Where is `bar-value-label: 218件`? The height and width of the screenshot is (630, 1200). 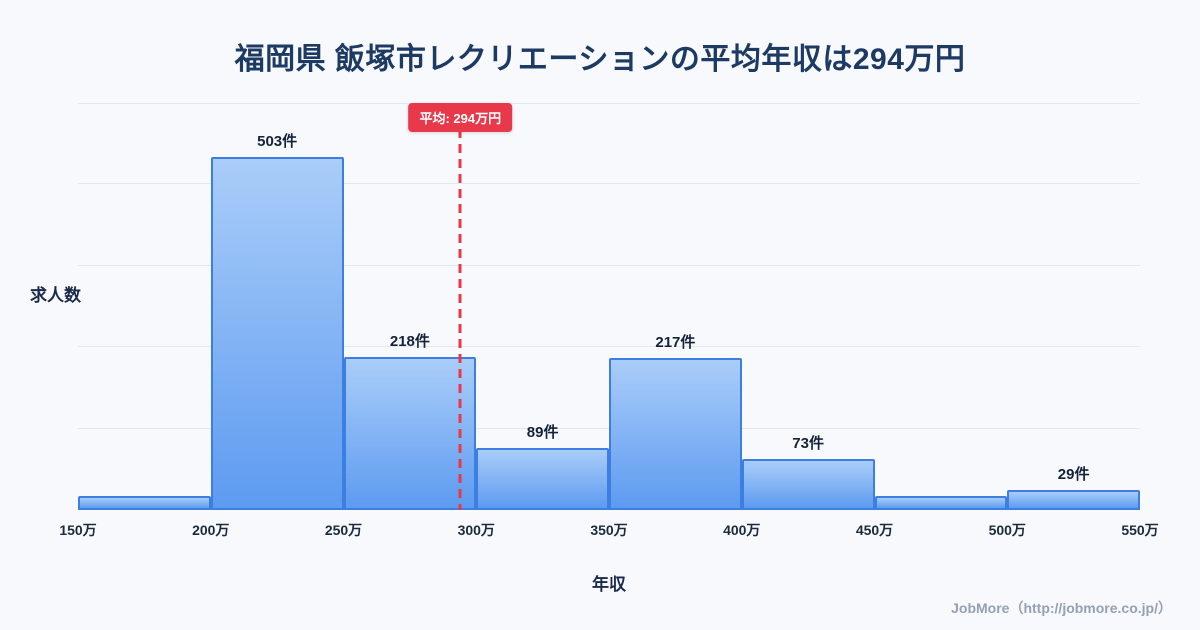 bar-value-label: 218件 is located at coordinates (409, 342).